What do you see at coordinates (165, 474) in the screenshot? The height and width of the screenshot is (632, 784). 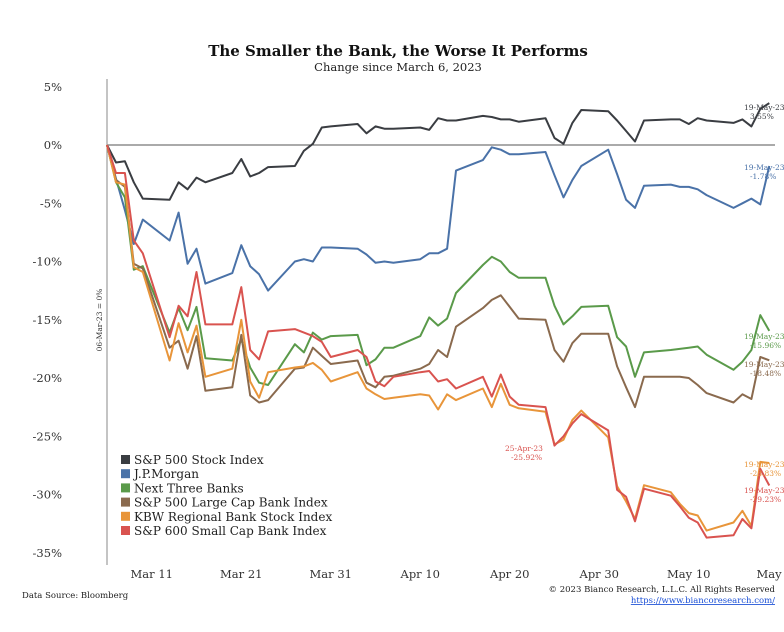 I see `legend-label: J.P.Morgan` at bounding box center [165, 474].